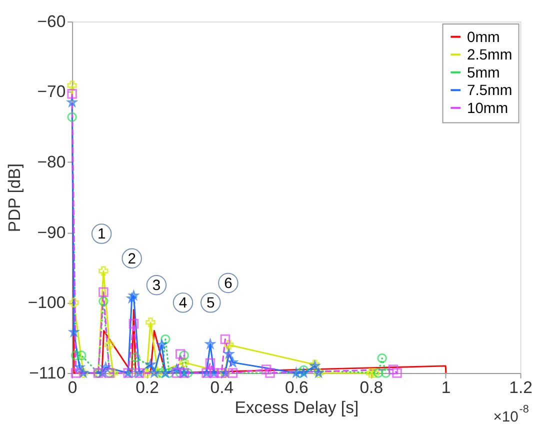 This screenshot has width=542, height=433. What do you see at coordinates (222, 388) in the screenshot?
I see `x-tick-label: 0.4` at bounding box center [222, 388].